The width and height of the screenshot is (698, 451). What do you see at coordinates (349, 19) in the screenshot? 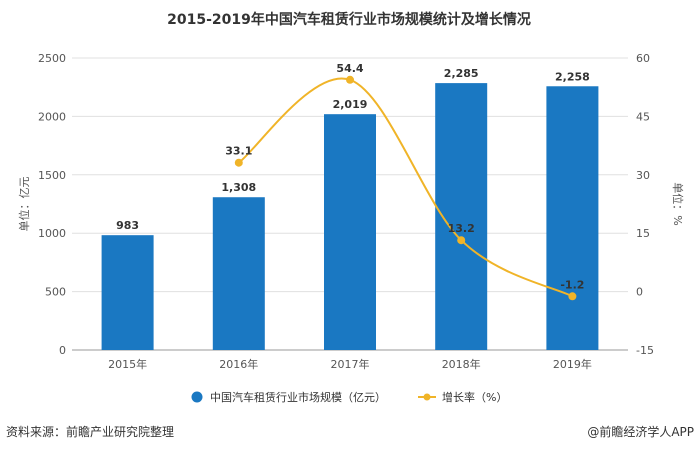
I see `chart-title: 2015-2019年中国汽车租赁行业市场规模统计及增长情况` at bounding box center [349, 19].